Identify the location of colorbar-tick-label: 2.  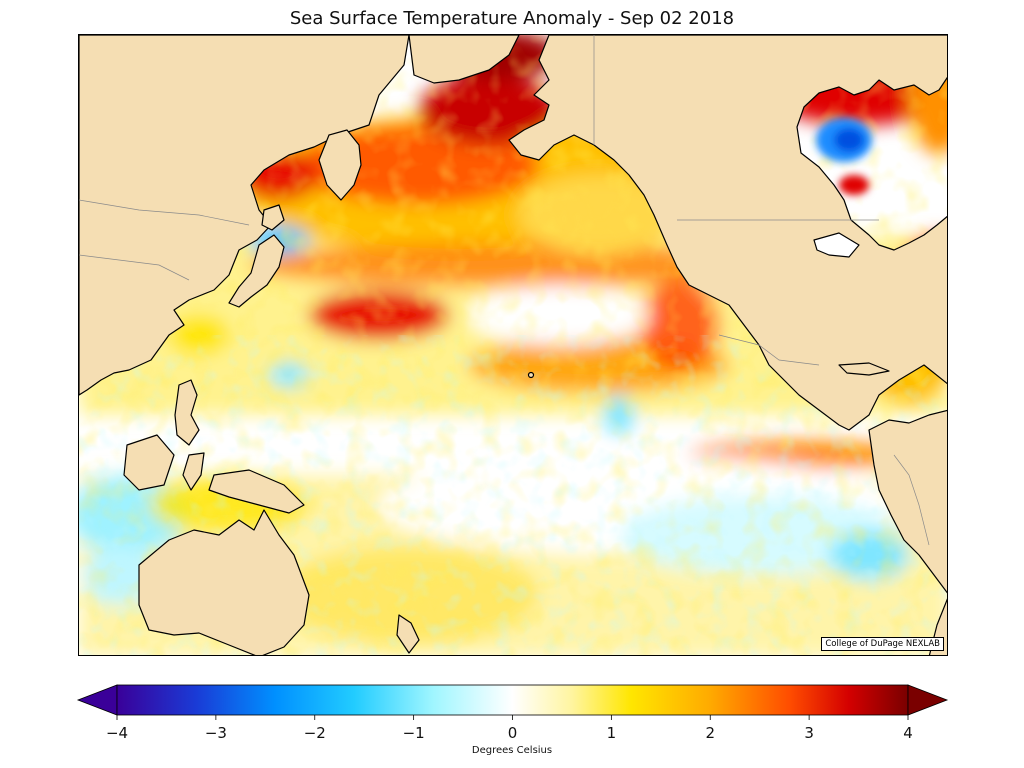
(710, 733).